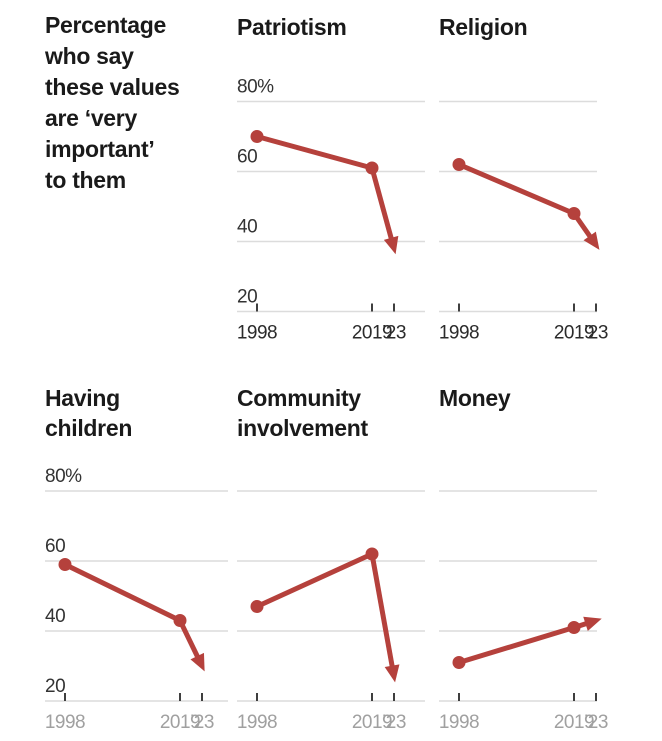 This screenshot has height=741, width=662. What do you see at coordinates (475, 398) in the screenshot?
I see `panel-title-money: Money` at bounding box center [475, 398].